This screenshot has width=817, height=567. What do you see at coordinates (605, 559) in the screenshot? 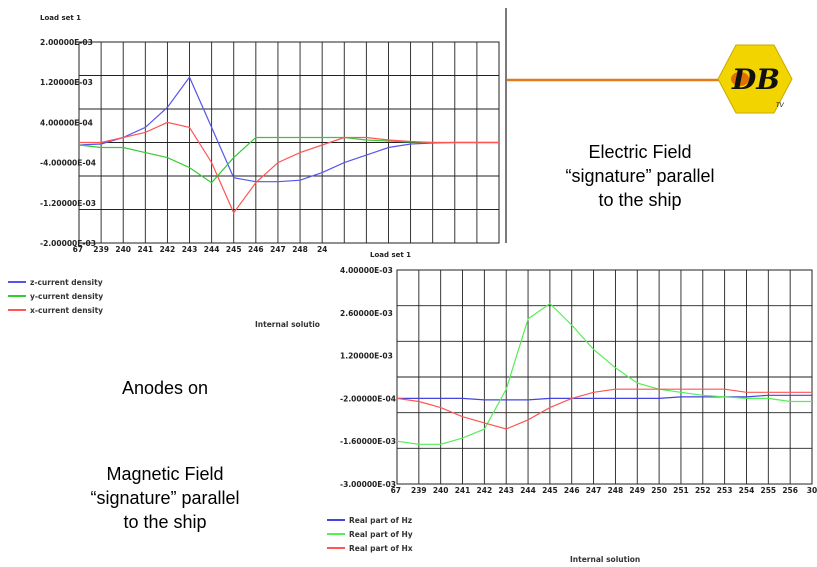
I see `bottom-xlabel: Internal solution` at bounding box center [605, 559].